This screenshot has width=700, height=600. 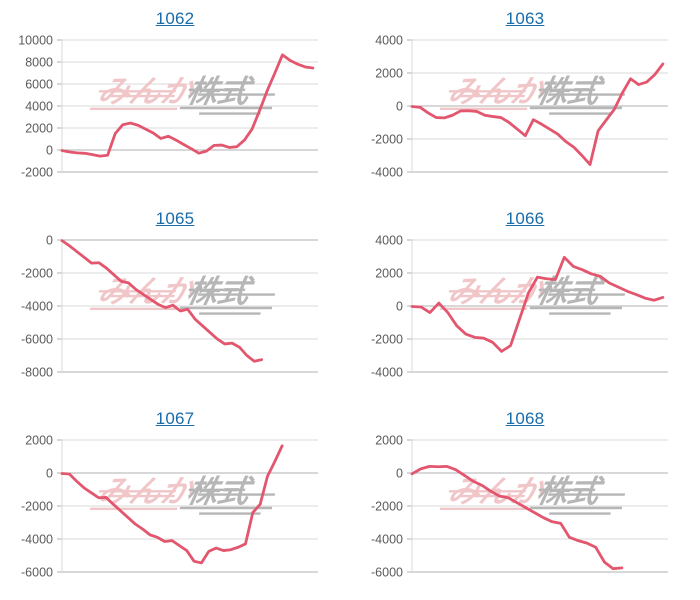 I want to click on y-tick-label: 8000, so click(x=39, y=63).